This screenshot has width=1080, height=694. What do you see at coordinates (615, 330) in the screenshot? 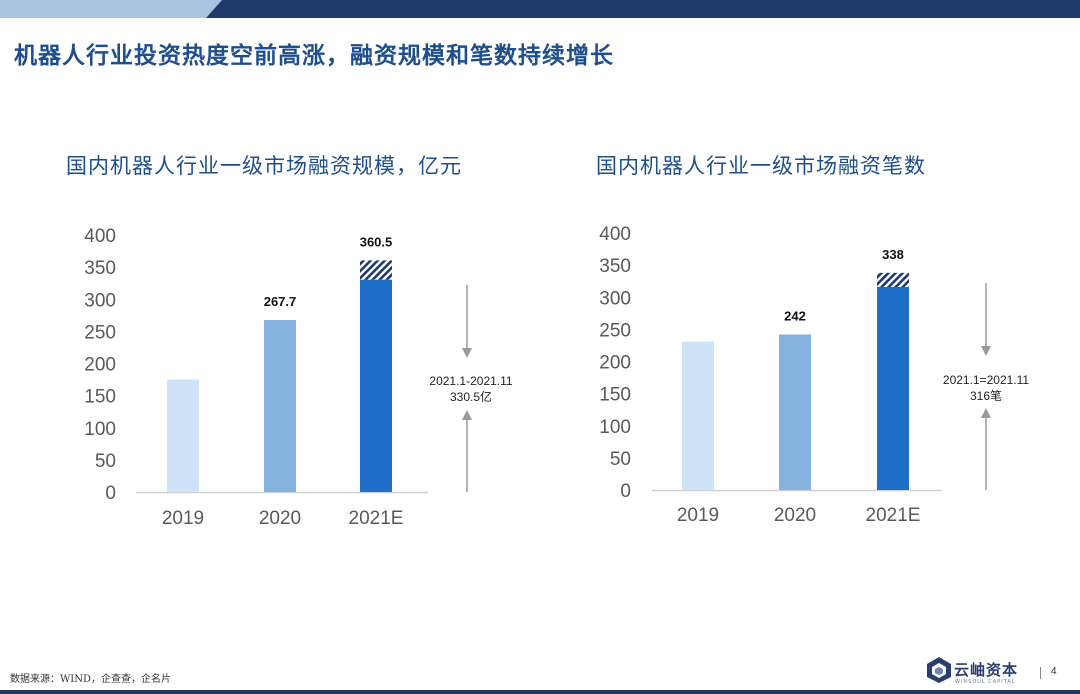
I see `chart2-ytick-250: 250` at bounding box center [615, 330].